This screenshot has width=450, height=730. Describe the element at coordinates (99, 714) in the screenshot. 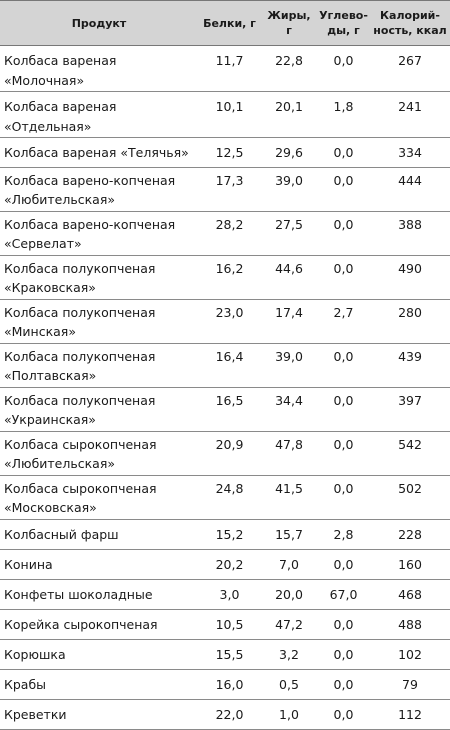

I see `product-name: Креветки` at that location.